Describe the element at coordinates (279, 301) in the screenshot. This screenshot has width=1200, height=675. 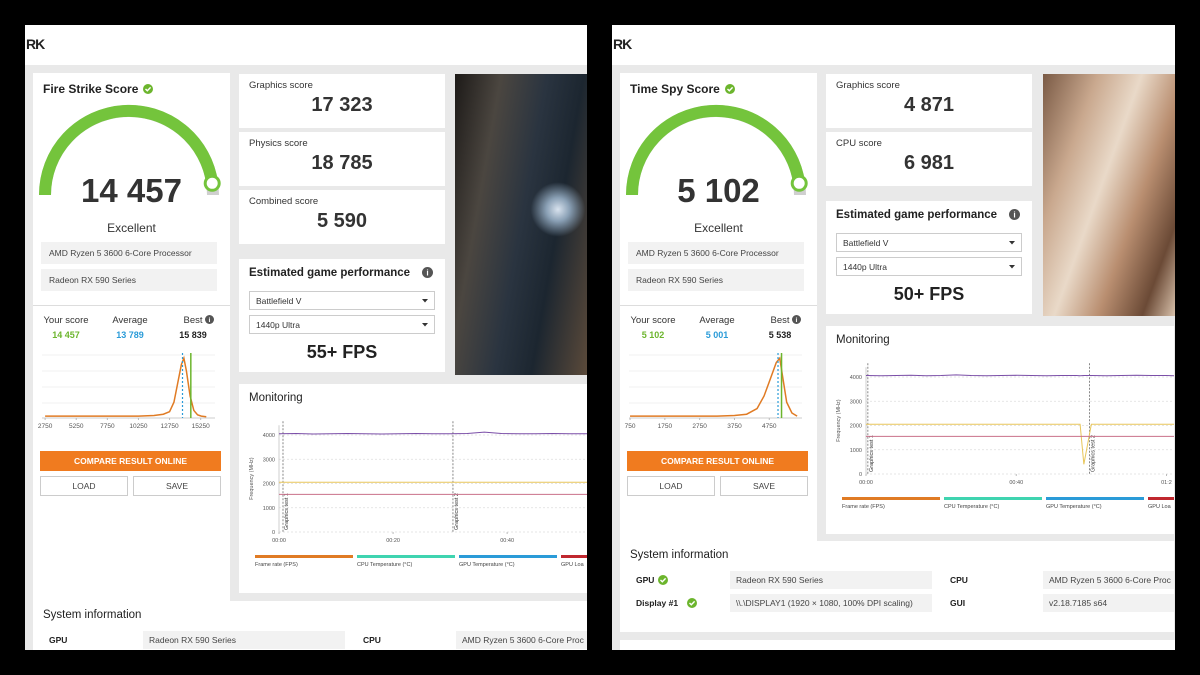
I see `dropdown-value: Battlefield V` at that location.